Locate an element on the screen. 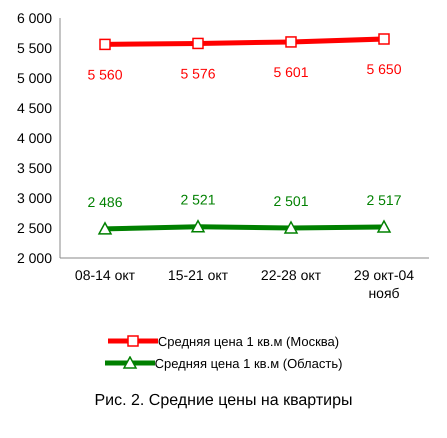 Image resolution: width=447 pixels, height=438 pixels. y-tick-label: 3 000 is located at coordinates (34, 198).